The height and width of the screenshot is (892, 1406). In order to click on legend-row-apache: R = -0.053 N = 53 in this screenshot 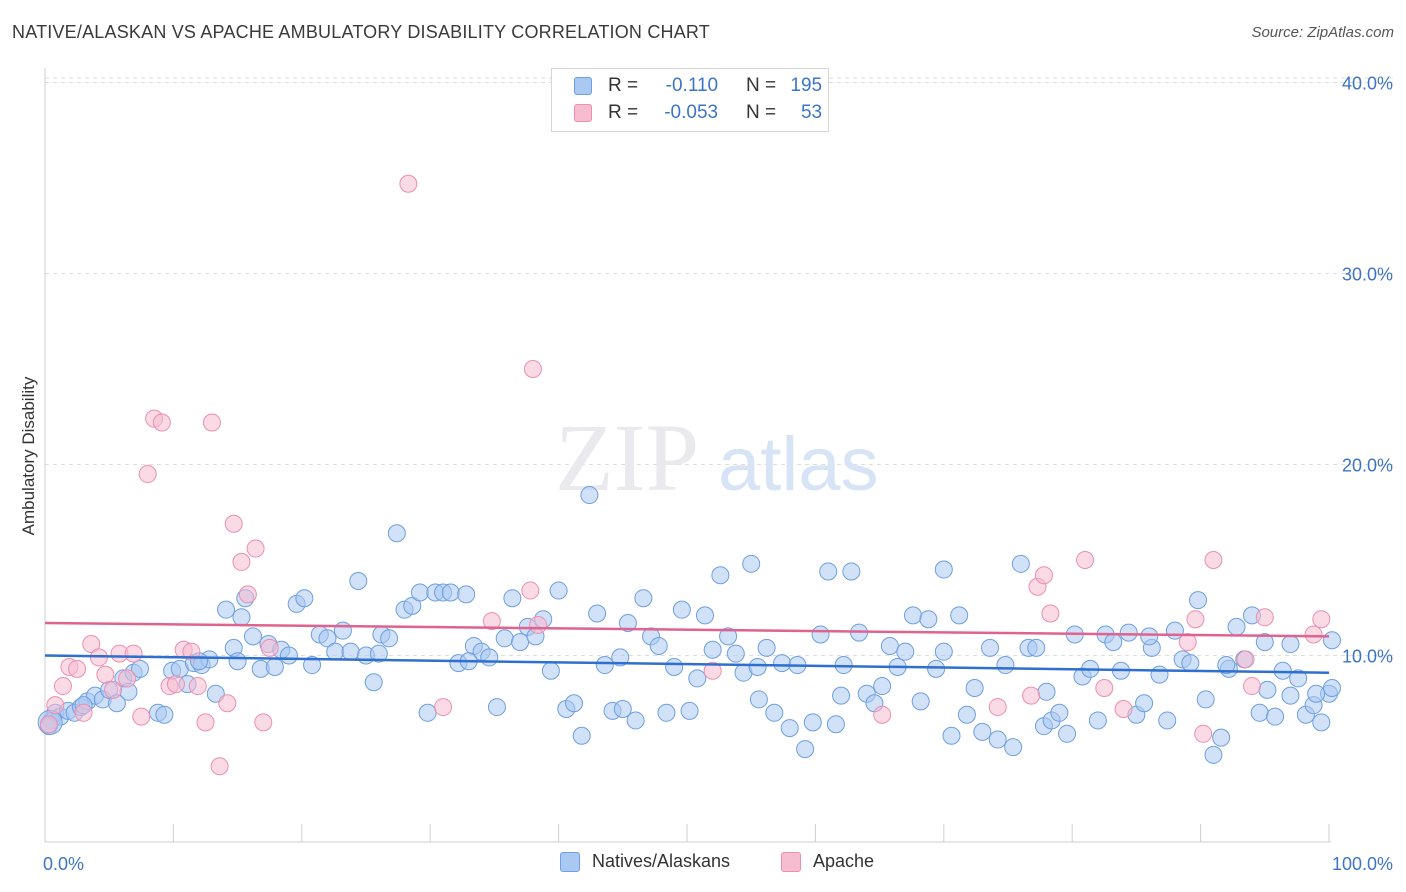, I will do `click(698, 113)`.